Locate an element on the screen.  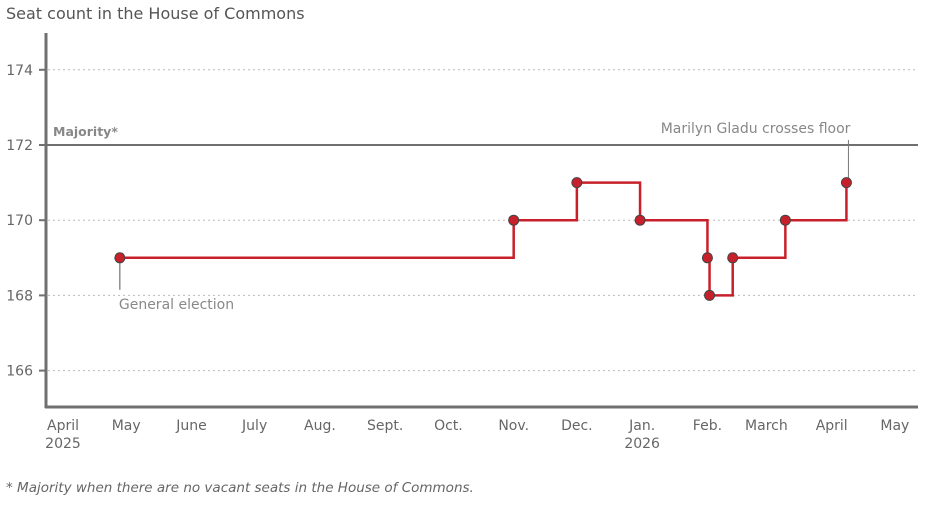
x-tick-label: July is located at coordinates (254, 426).